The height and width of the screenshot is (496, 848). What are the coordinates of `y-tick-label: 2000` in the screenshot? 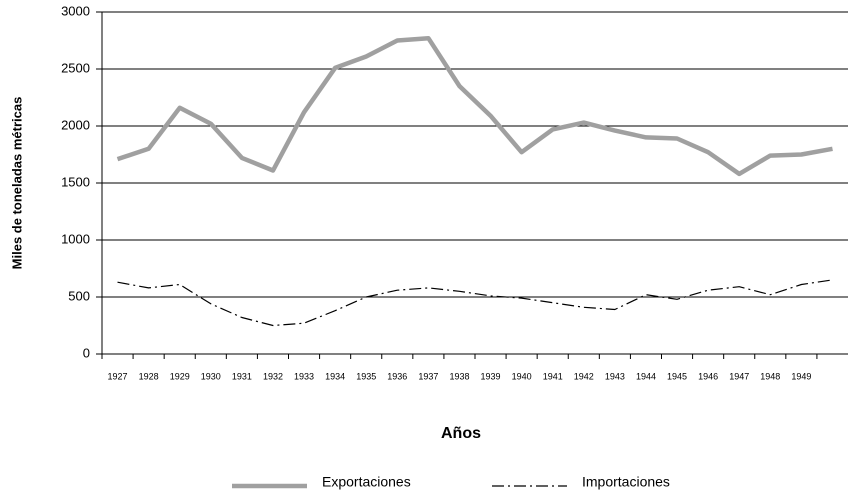 It's located at (75, 124).